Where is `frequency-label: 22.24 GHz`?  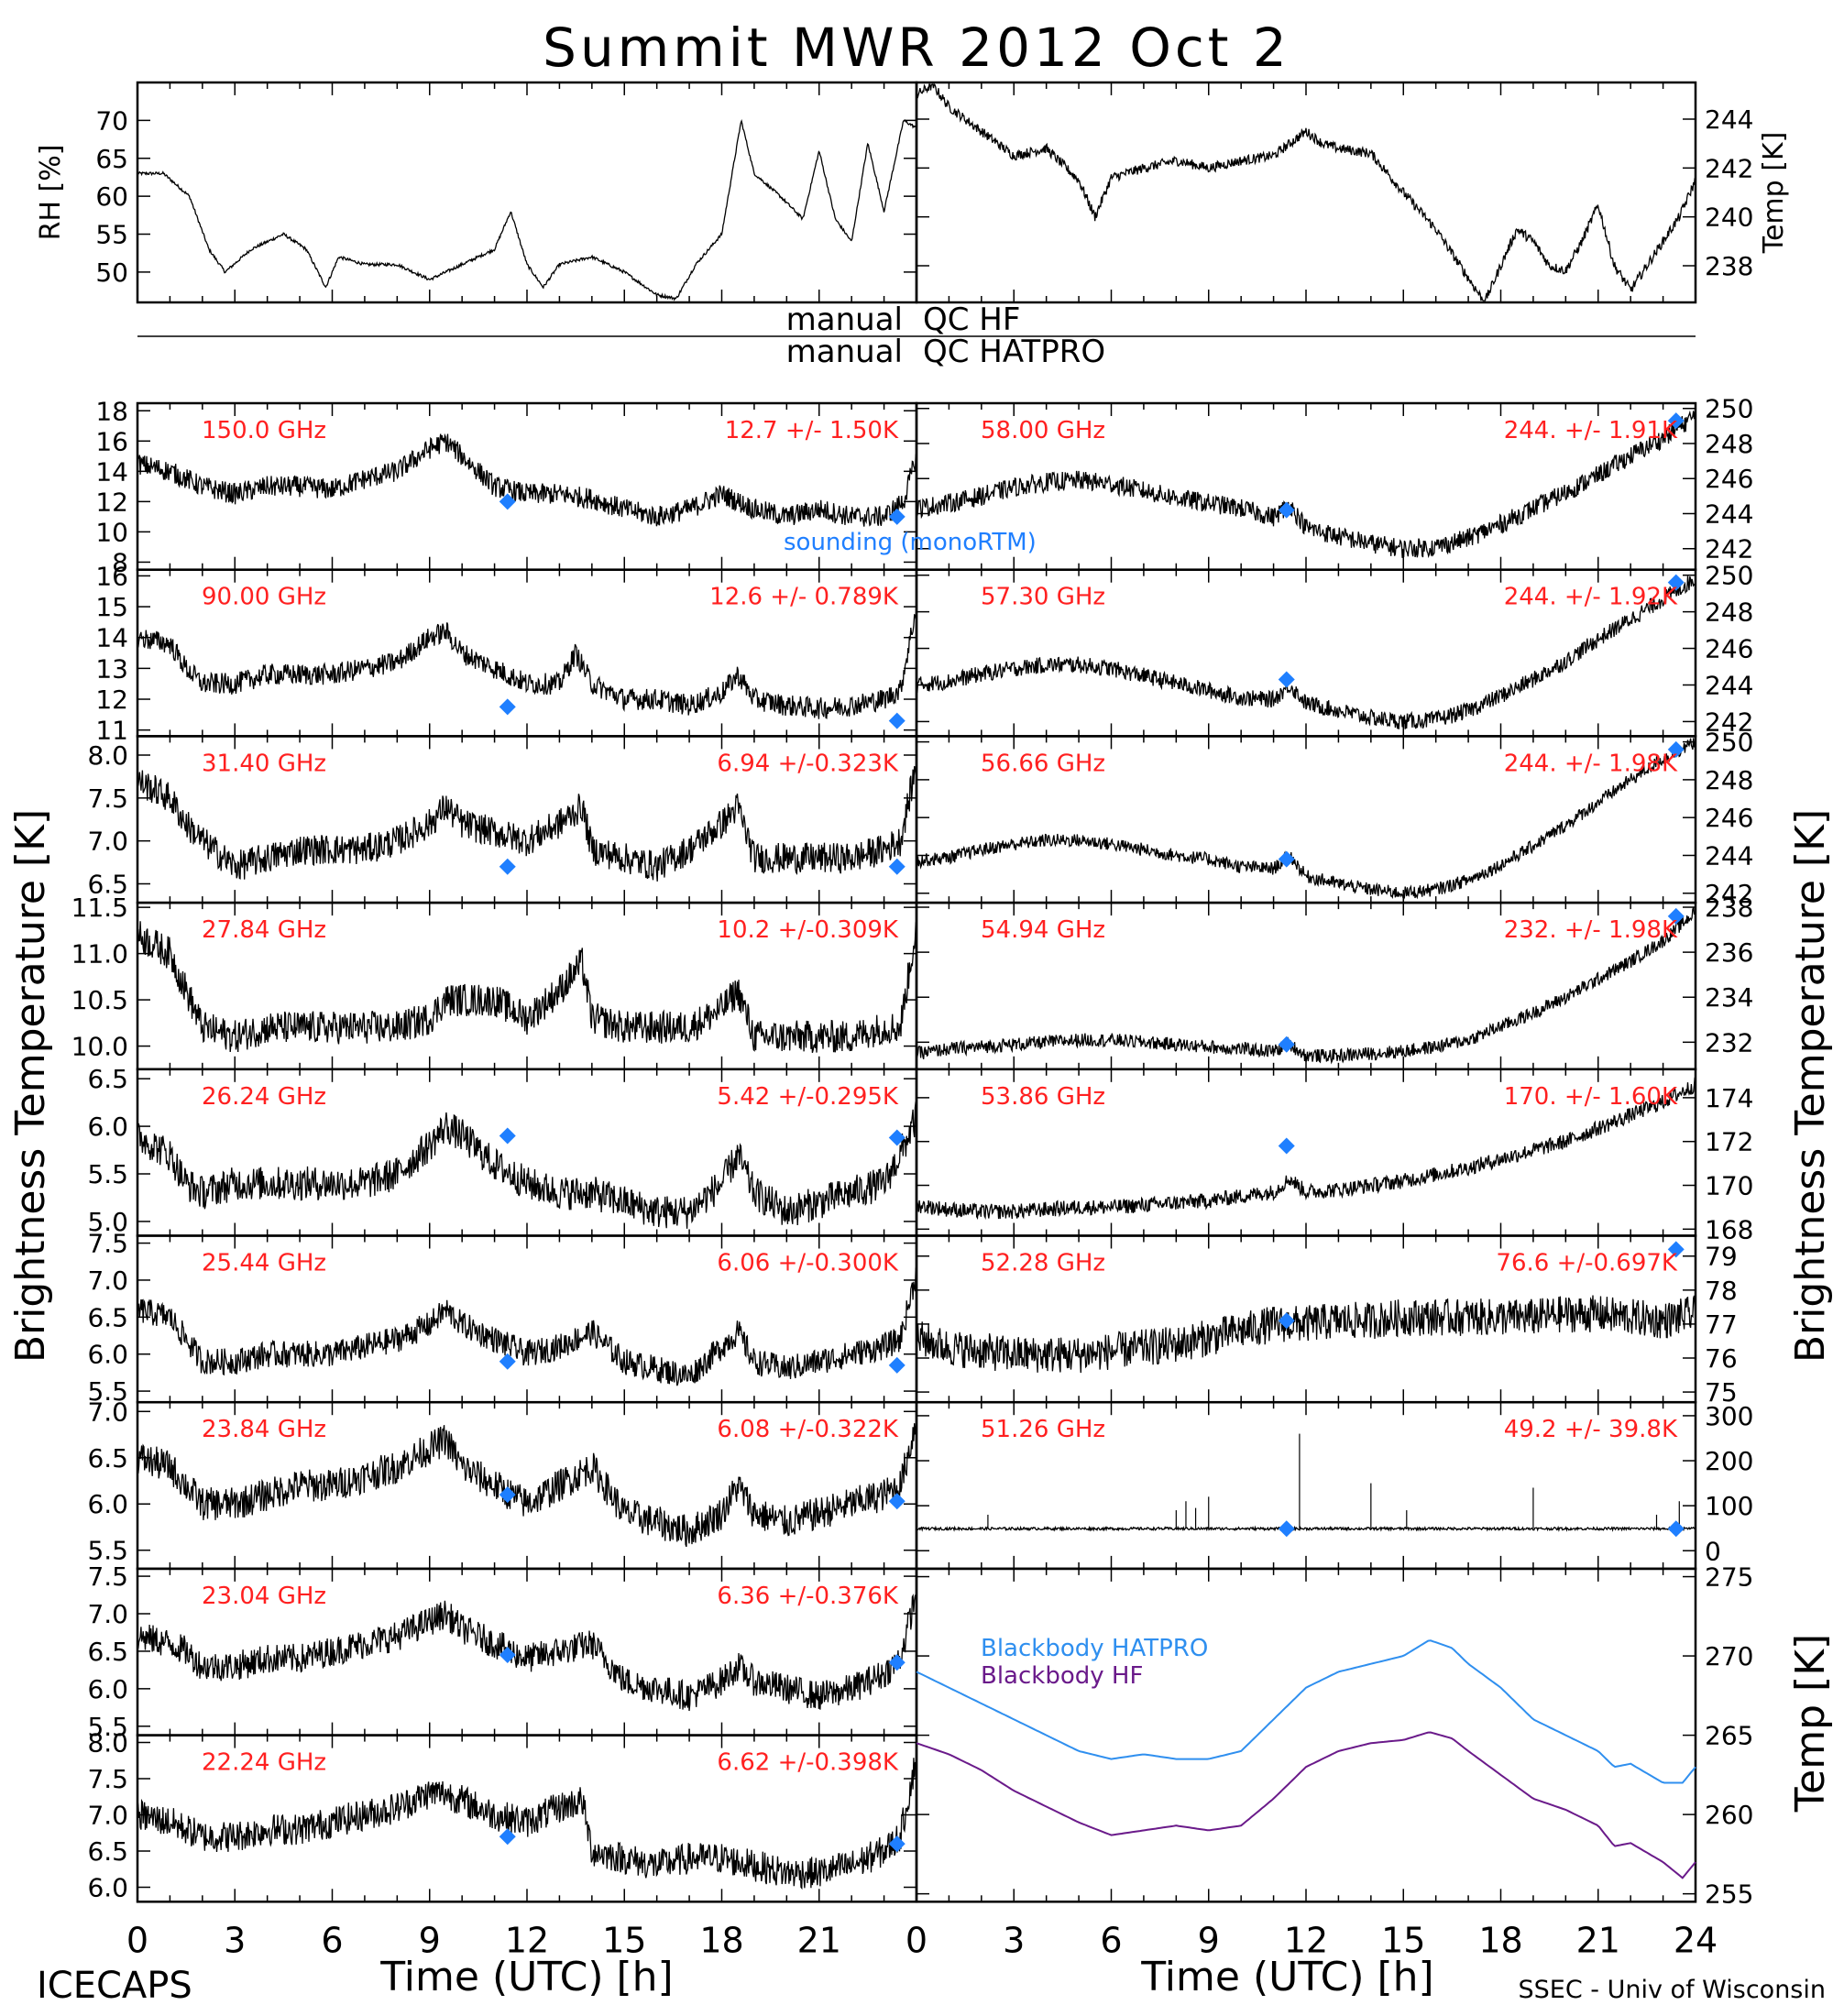 frequency-label: 22.24 GHz is located at coordinates (264, 1763).